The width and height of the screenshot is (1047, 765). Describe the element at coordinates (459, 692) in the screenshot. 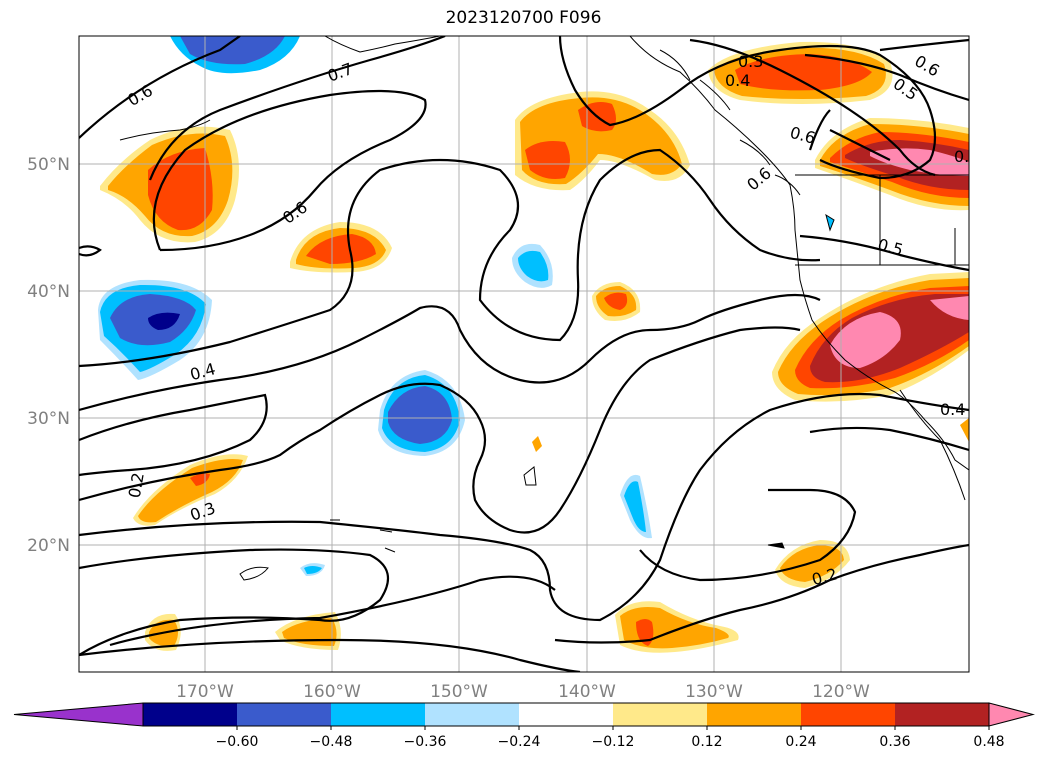

I see `lon-label: 150°W` at that location.